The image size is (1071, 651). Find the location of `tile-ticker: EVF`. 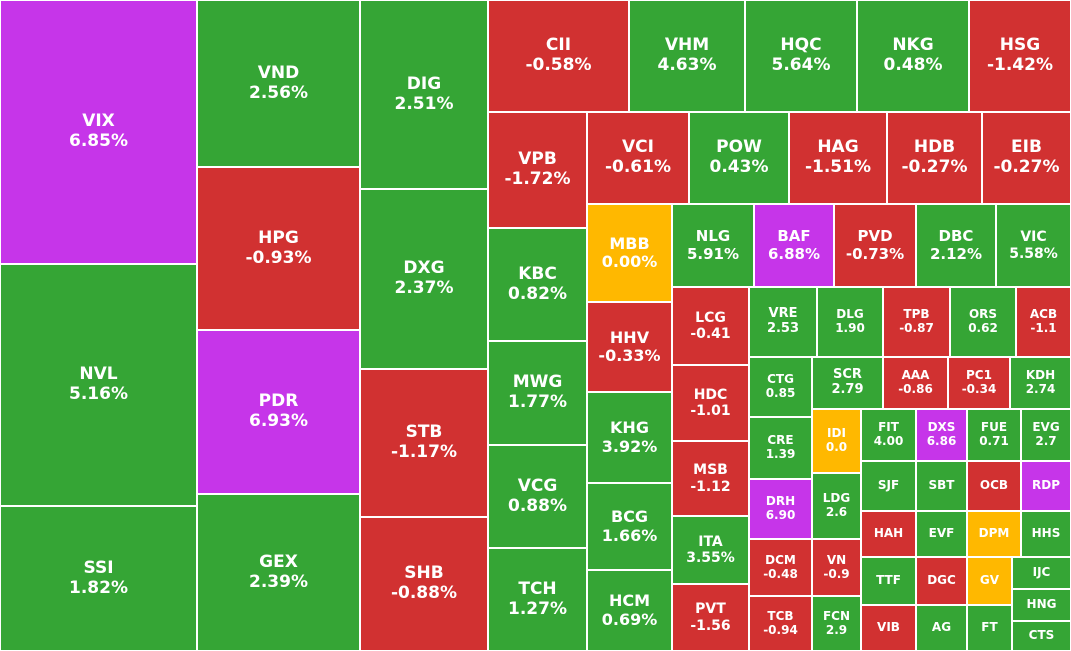

tile-ticker: EVF is located at coordinates (941, 533).